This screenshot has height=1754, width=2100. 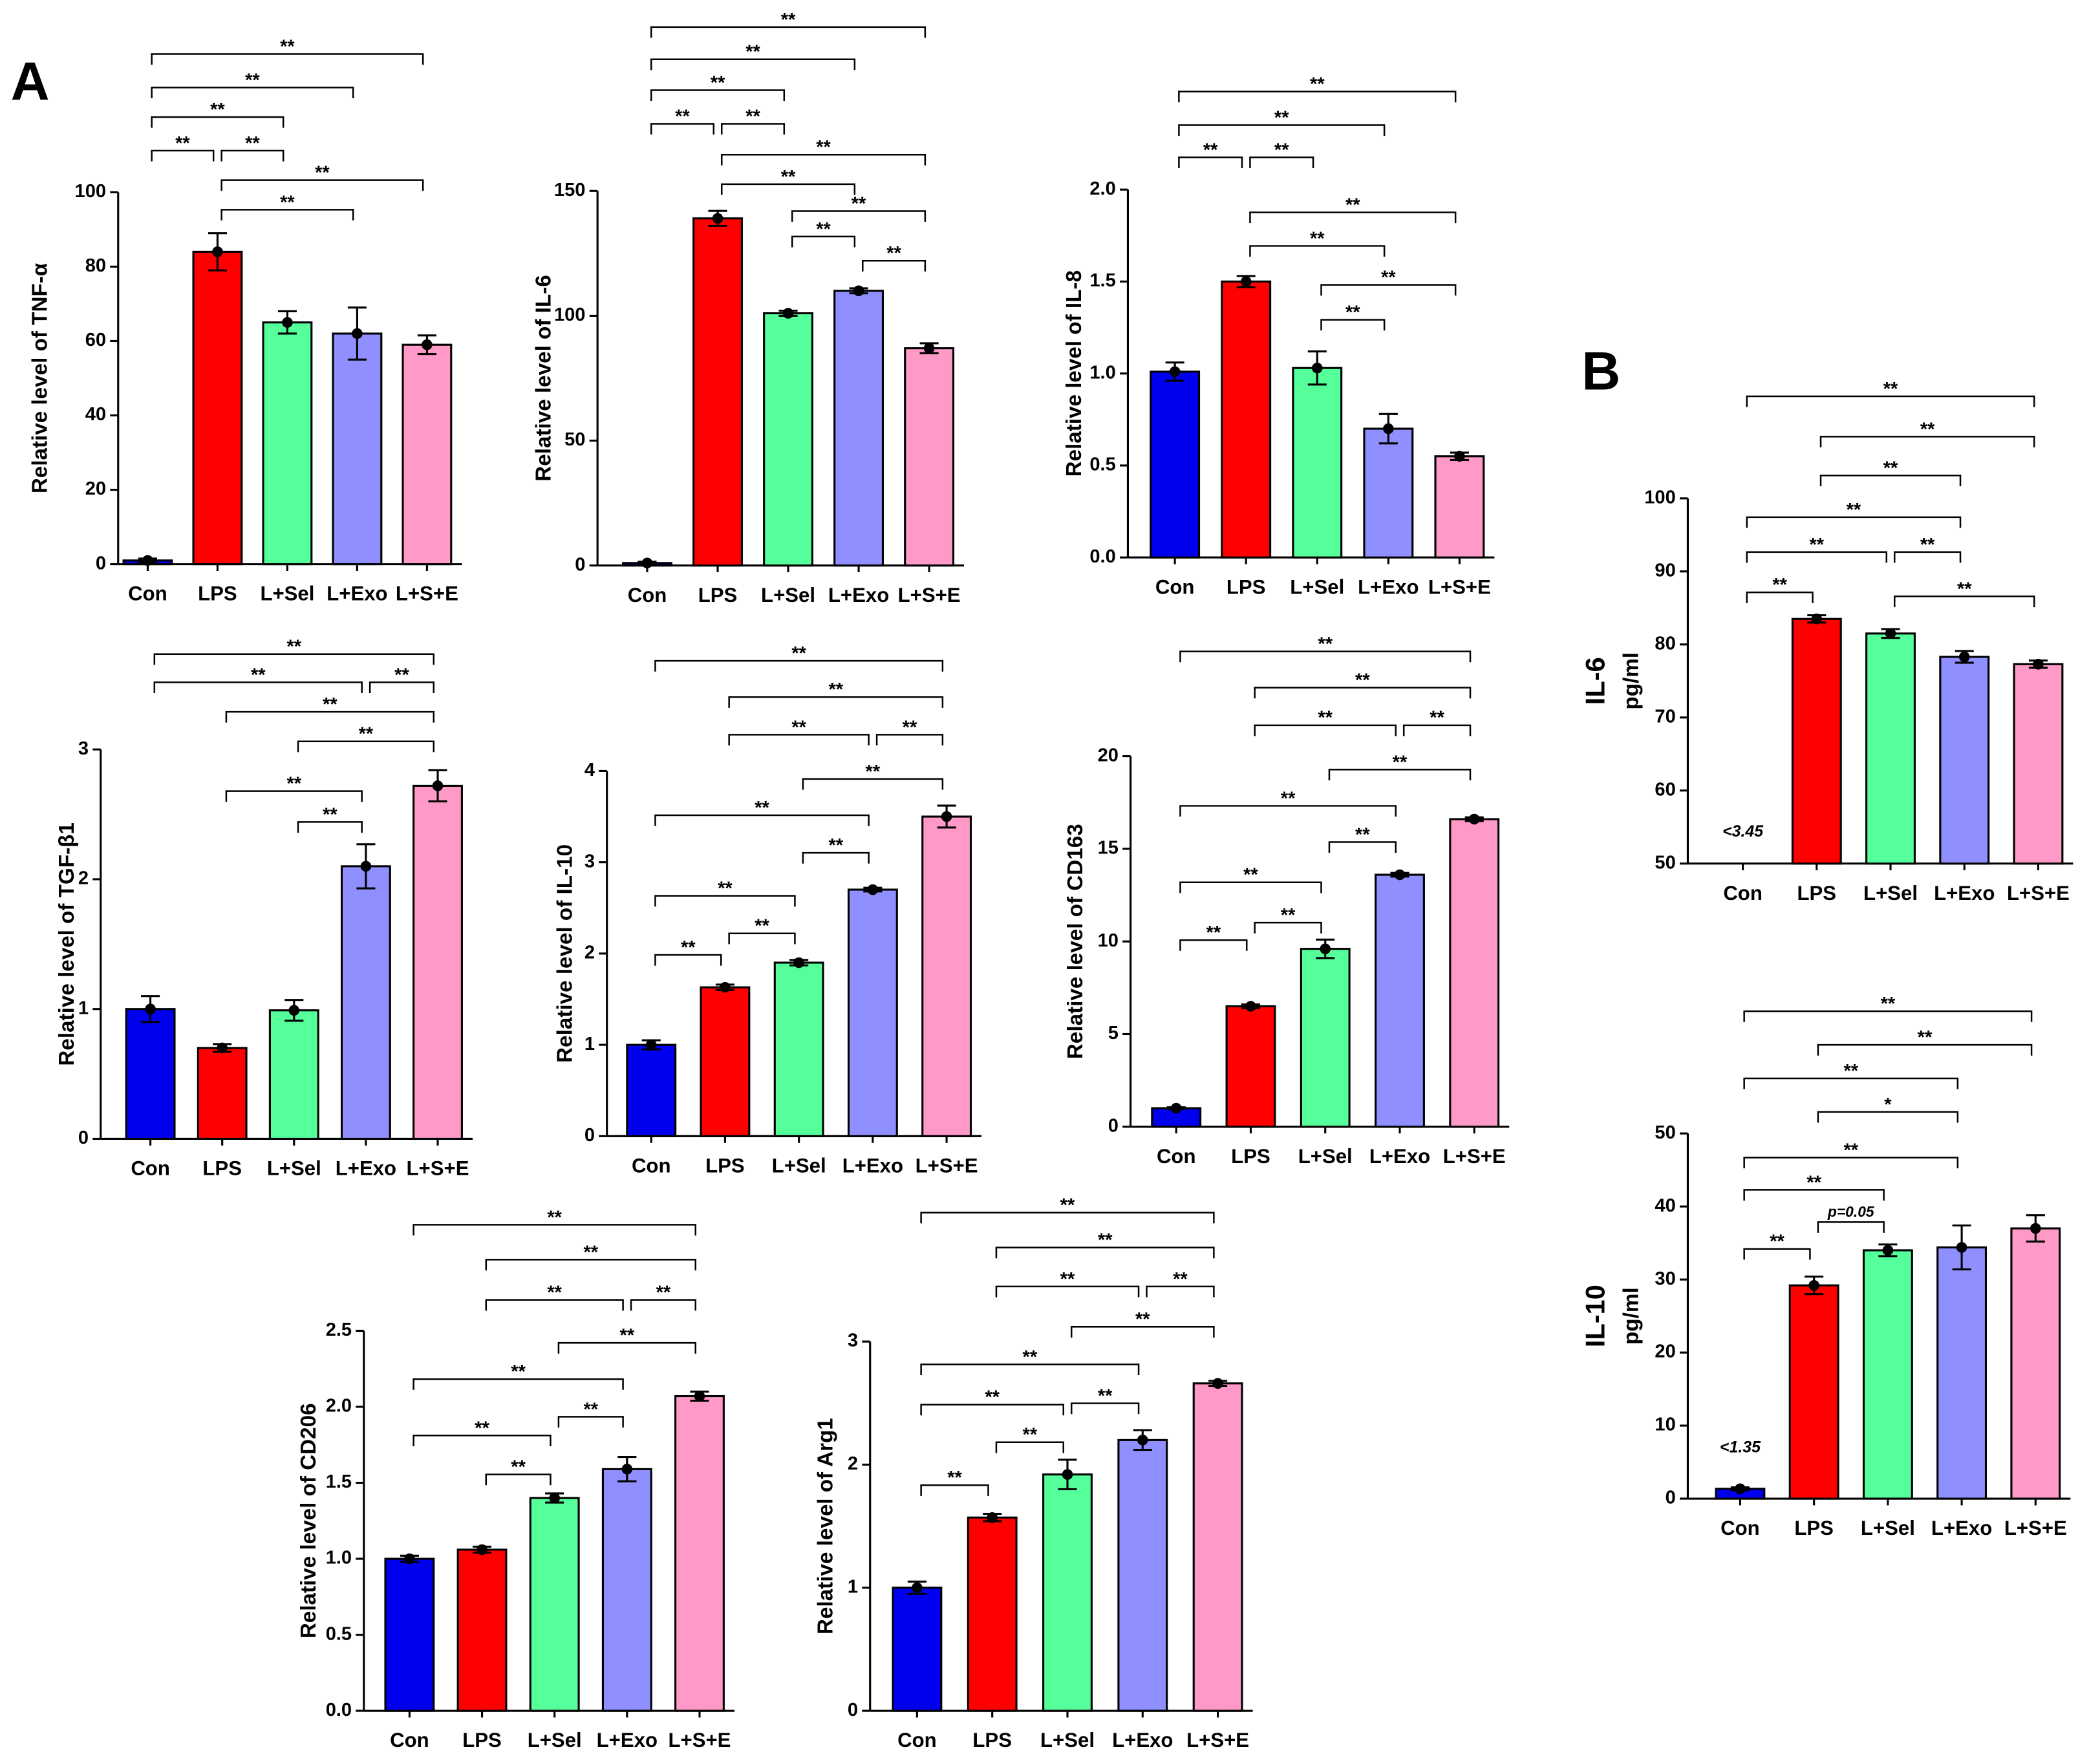 I want to click on y-tick-label: 0.5, so click(x=339, y=1633).